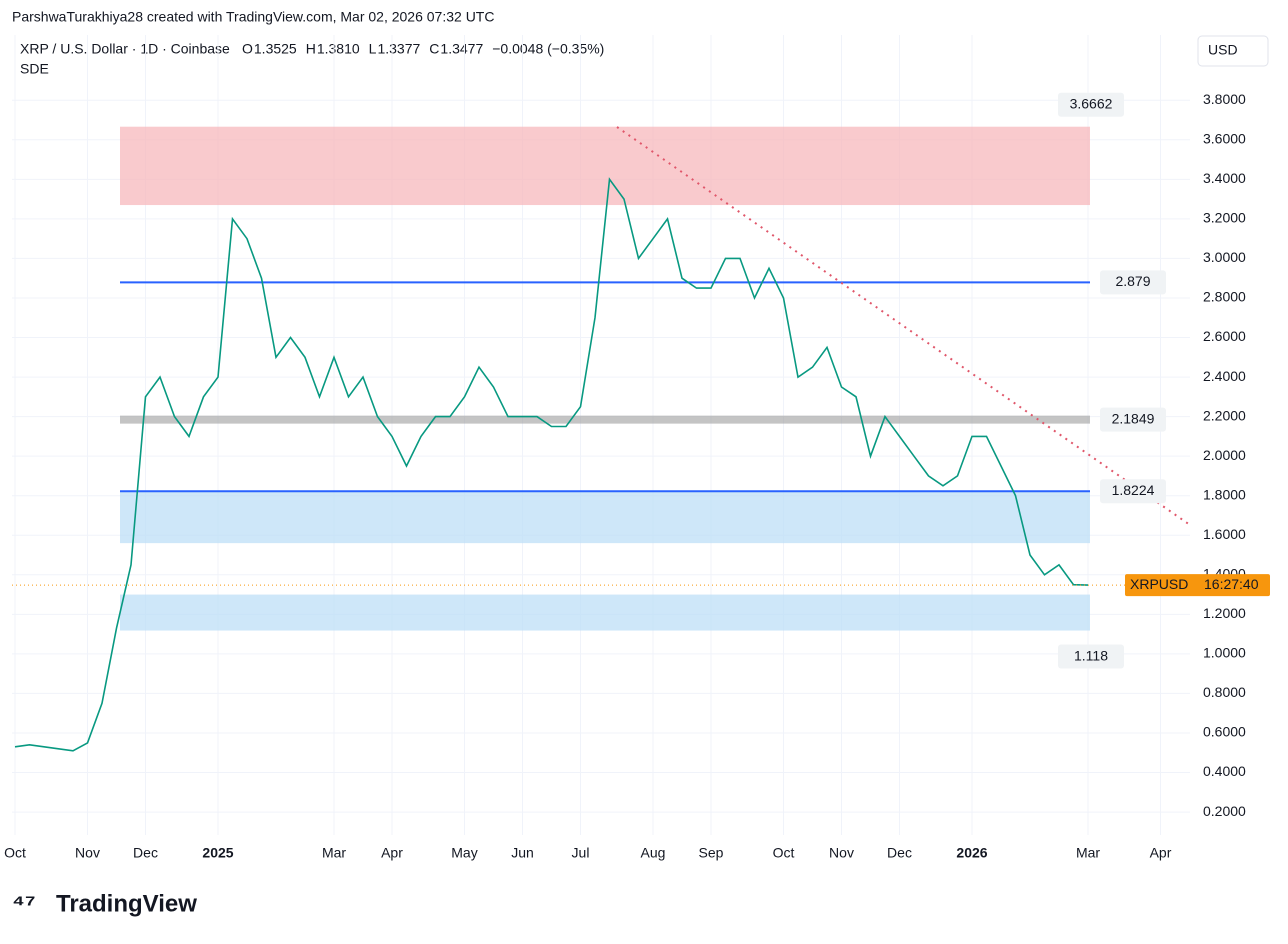  Describe the element at coordinates (1224, 494) in the screenshot. I see `y-tick-label: 1.8000` at that location.